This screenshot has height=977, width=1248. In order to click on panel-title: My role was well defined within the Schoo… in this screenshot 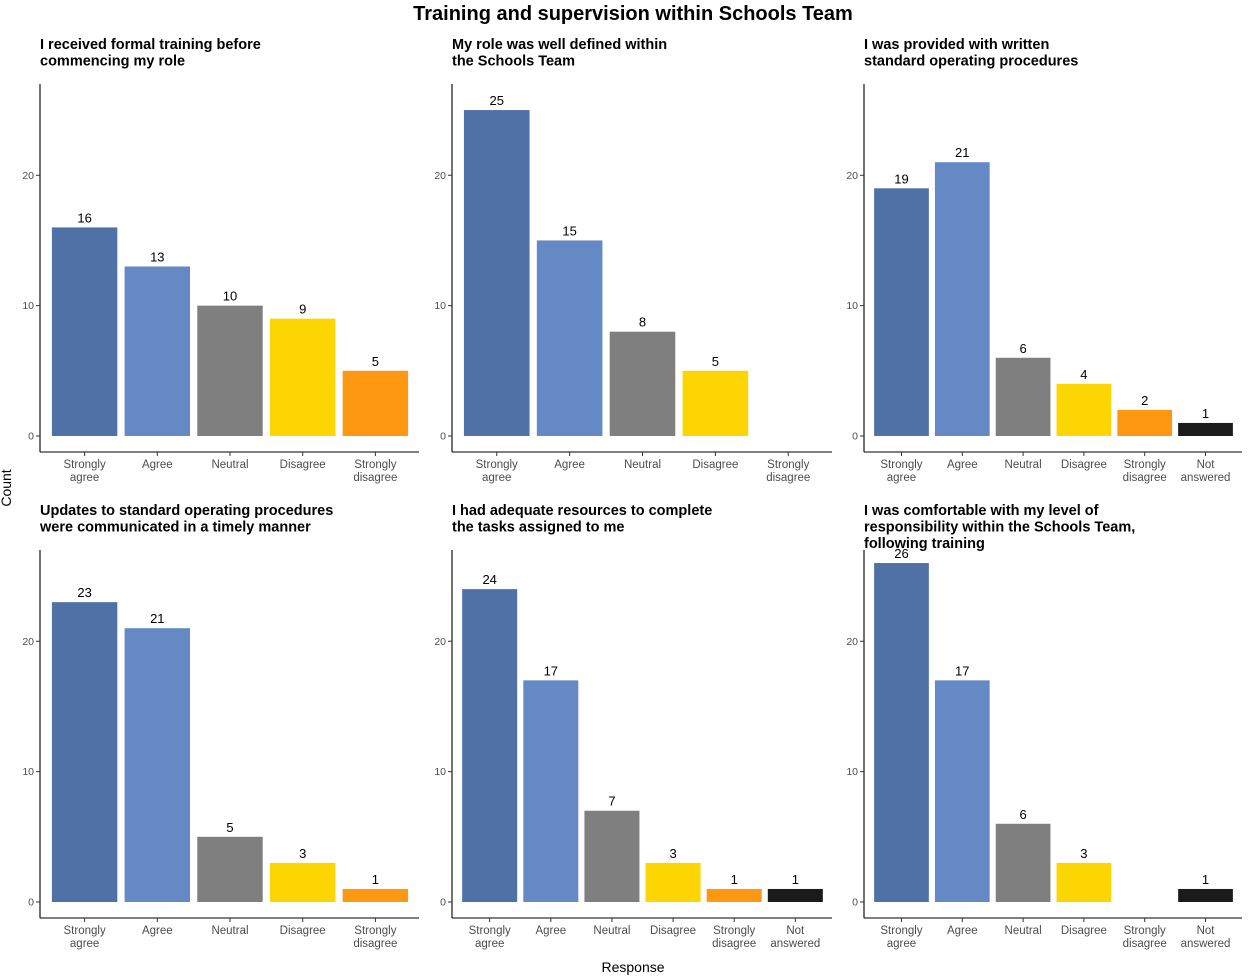, I will do `click(559, 53)`.